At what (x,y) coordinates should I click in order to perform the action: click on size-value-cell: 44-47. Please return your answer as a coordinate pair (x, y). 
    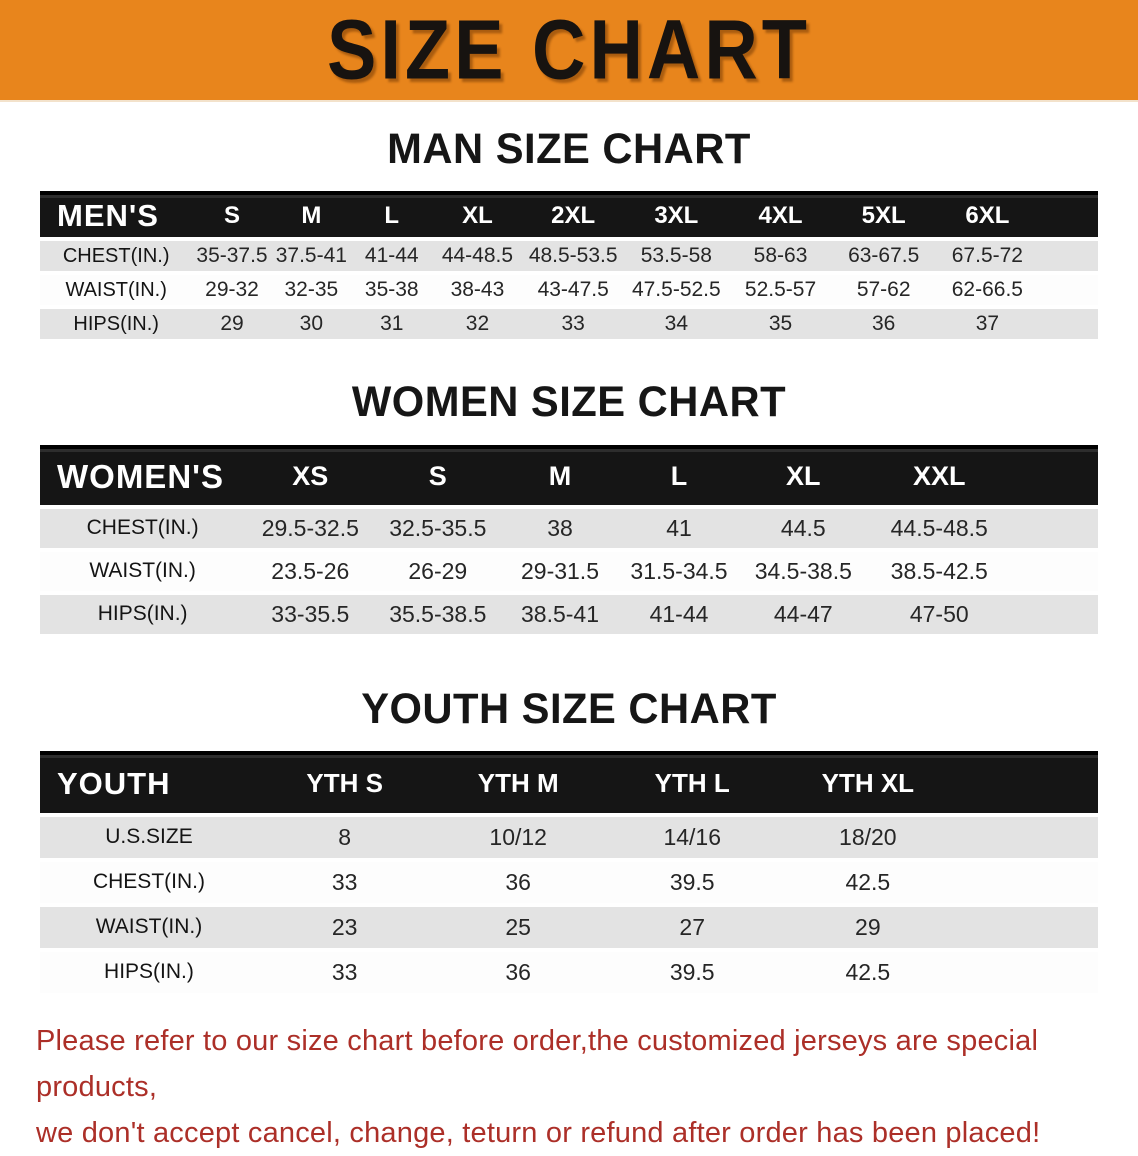
    Looking at the image, I should click on (803, 615).